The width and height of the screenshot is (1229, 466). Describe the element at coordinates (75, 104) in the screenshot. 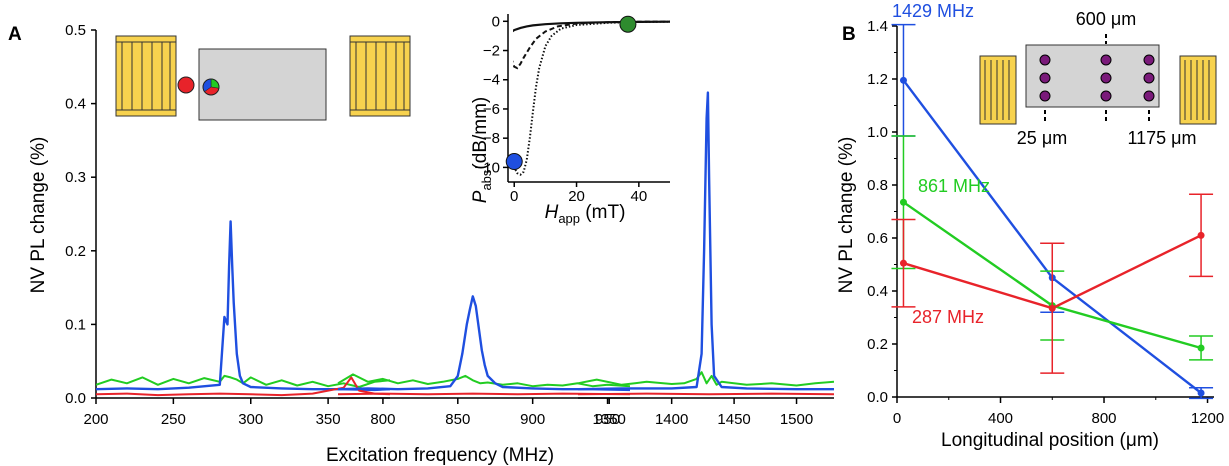

I see `panel-a-y-tick-label: 0.4` at that location.